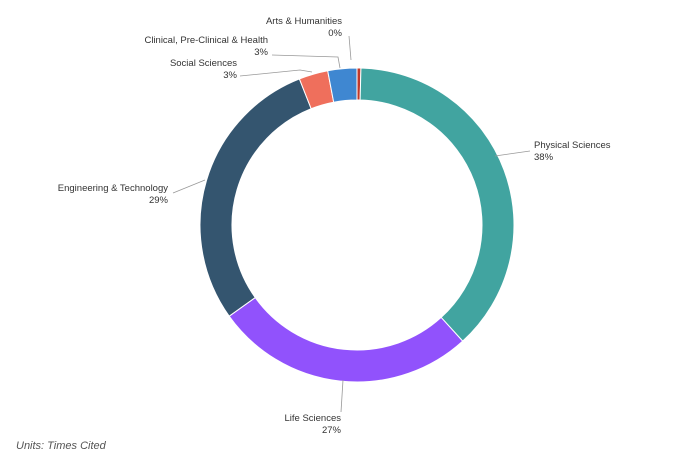  I want to click on leader-line-engineering-technology, so click(189, 186).